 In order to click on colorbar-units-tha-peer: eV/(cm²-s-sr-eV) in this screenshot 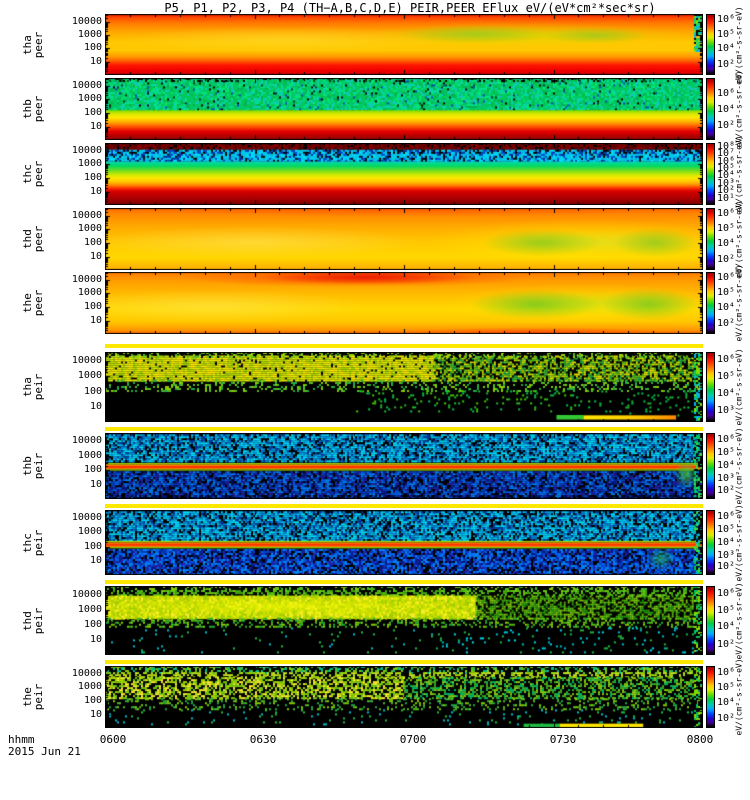, I will do `click(739, 44)`.